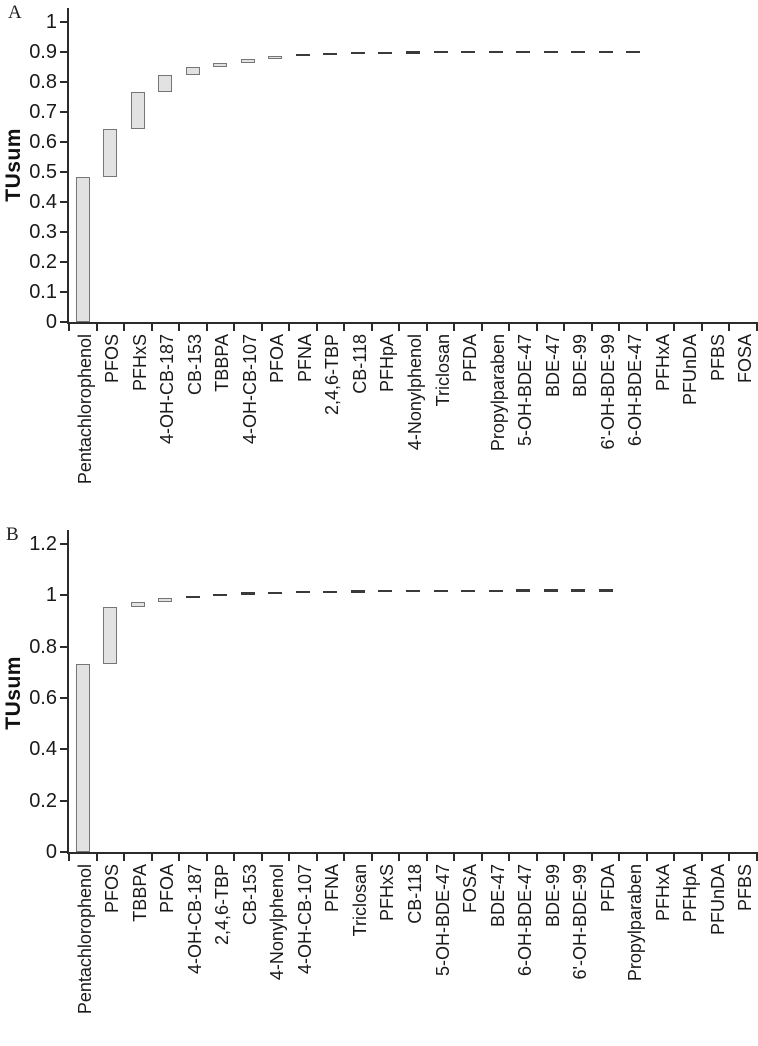 The image size is (758, 1046). What do you see at coordinates (442, 370) in the screenshot?
I see `x-category-label: Triclosan` at bounding box center [442, 370].